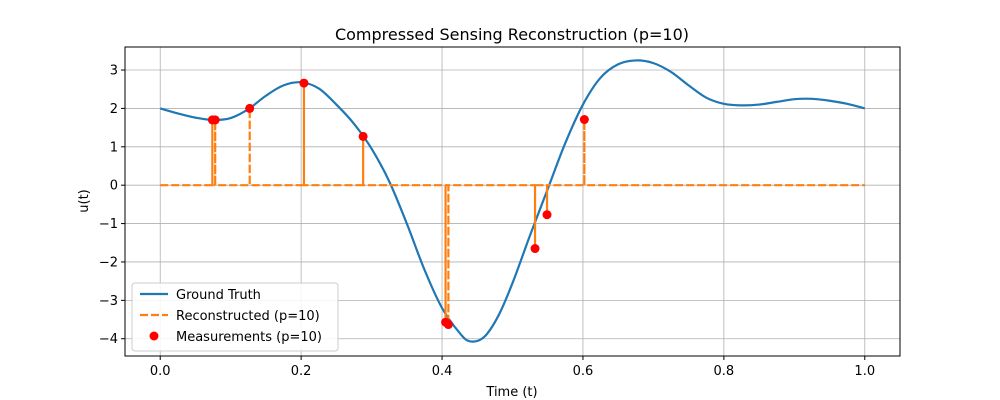  I want to click on y-tick-label: −3, so click(108, 301).